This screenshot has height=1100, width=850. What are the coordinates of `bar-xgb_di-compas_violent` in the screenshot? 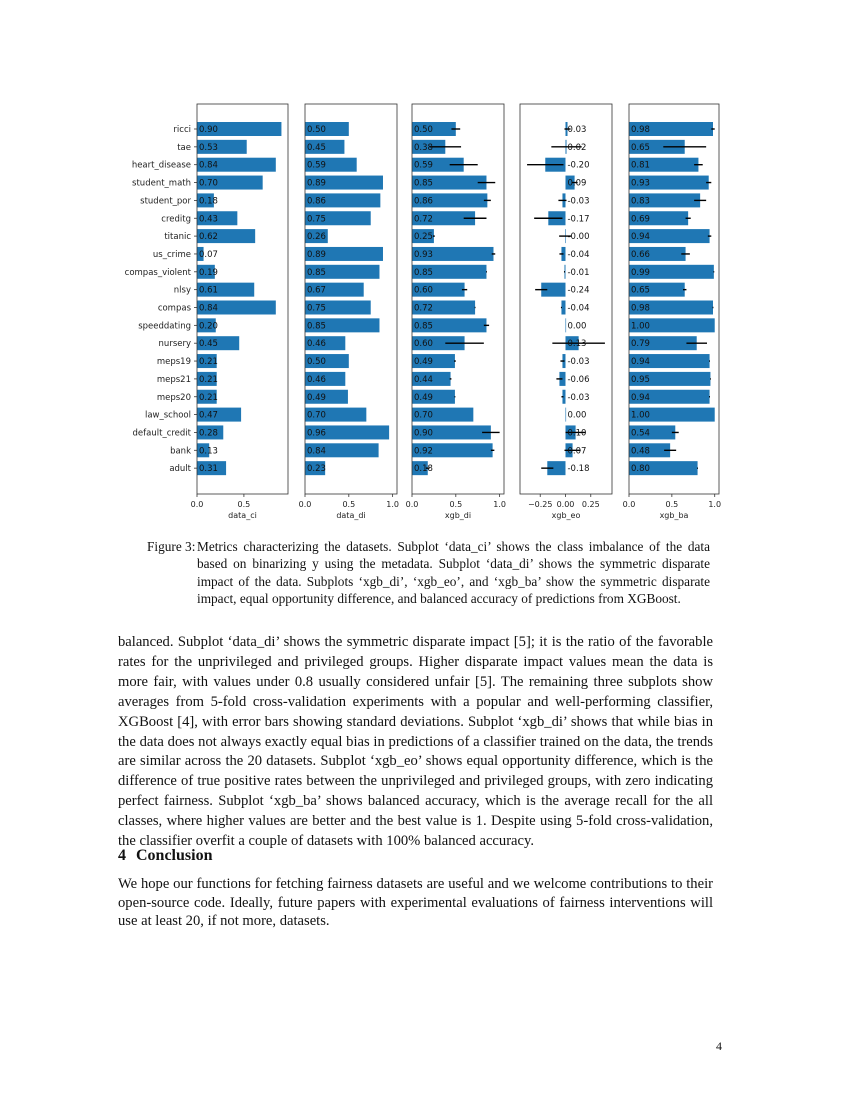 It's located at (449, 271).